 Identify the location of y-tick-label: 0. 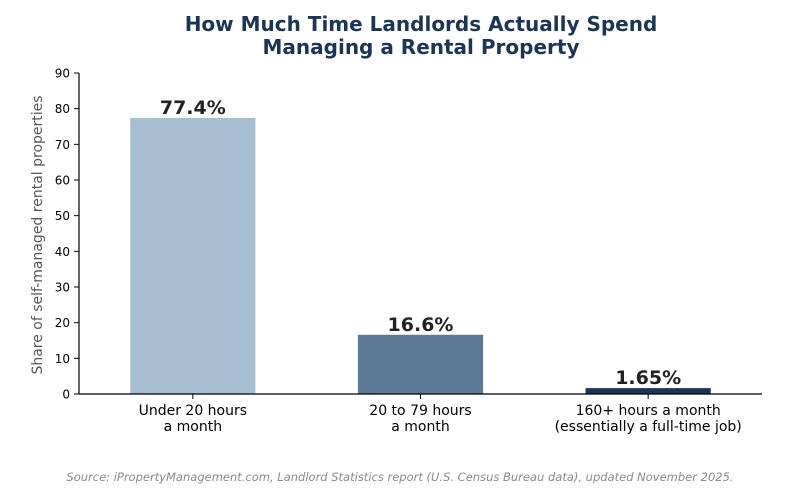
(66, 395).